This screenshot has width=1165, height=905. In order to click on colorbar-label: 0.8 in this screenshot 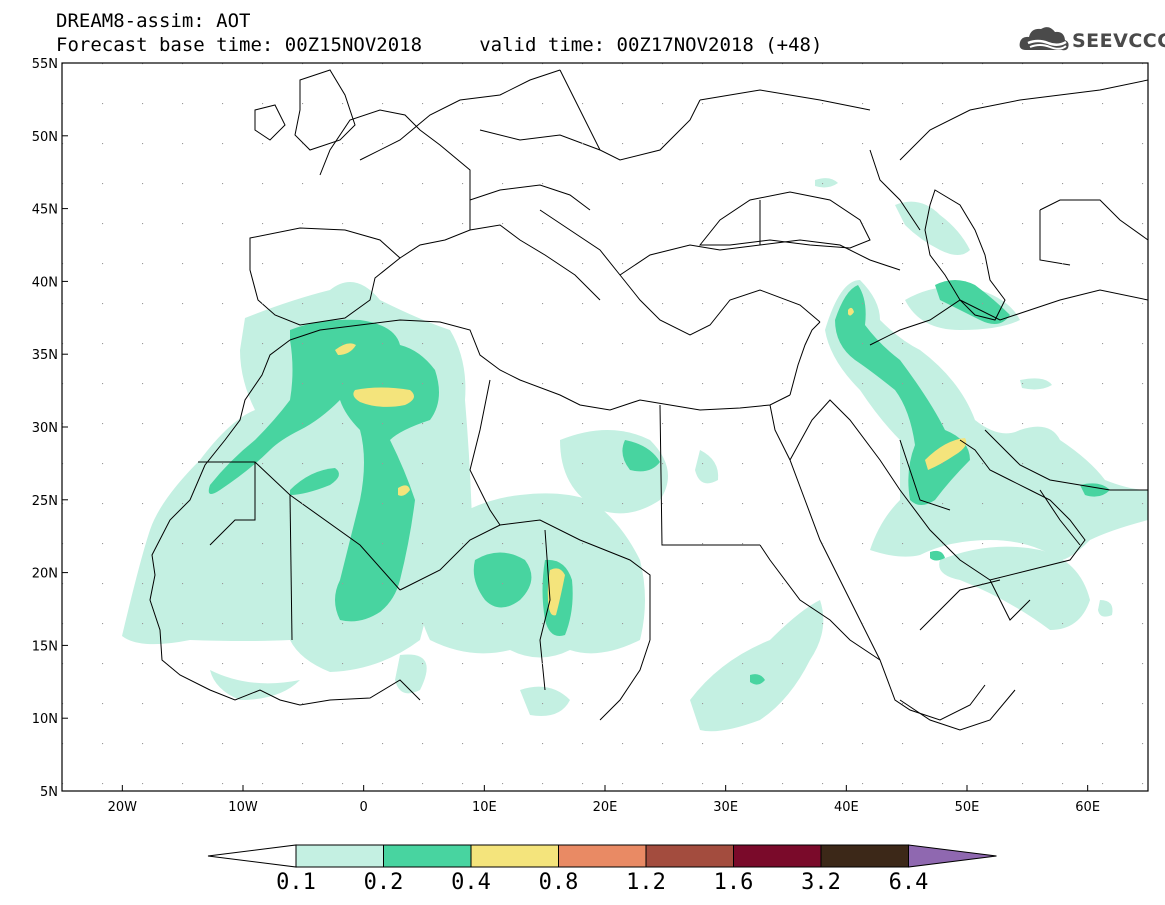, I will do `click(558, 882)`.